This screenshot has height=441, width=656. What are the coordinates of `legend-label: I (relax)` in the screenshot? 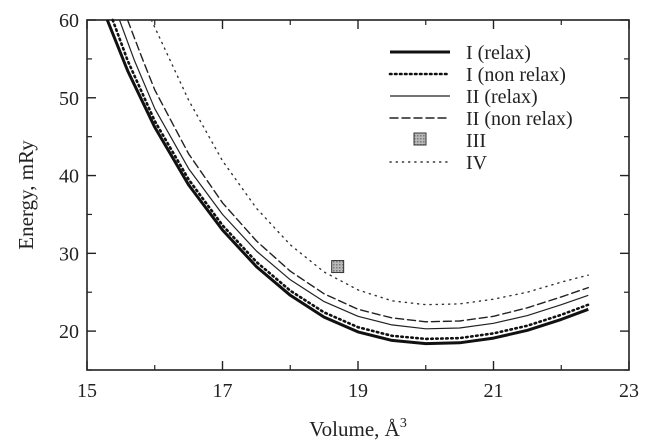 It's located at (498, 53).